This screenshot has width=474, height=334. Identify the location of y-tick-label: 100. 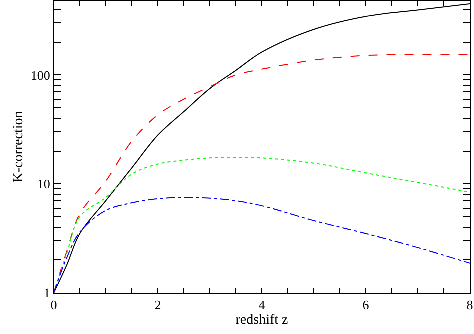
(40, 75).